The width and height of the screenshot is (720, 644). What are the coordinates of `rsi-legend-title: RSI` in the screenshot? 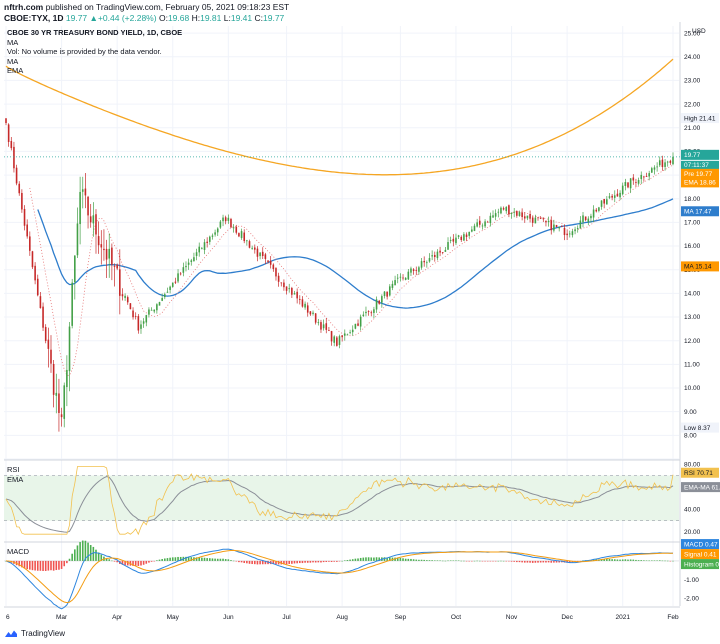 It's located at (13, 469).